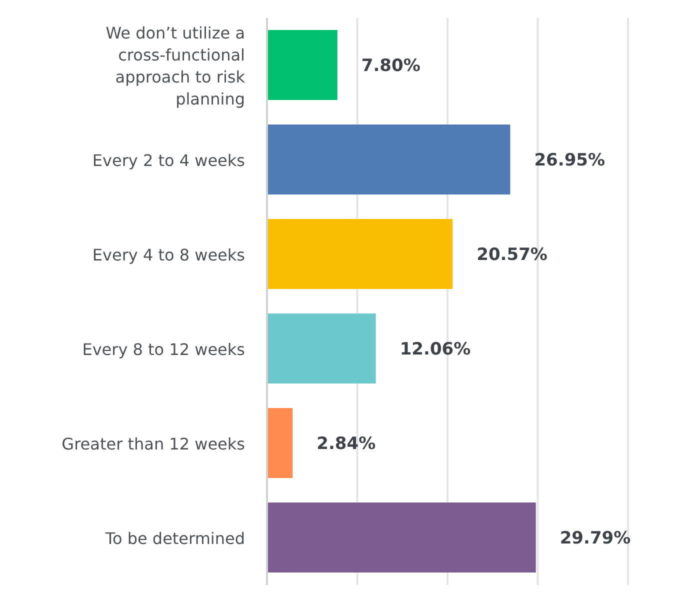 The image size is (696, 597). What do you see at coordinates (595, 538) in the screenshot?
I see `data-label: 29.79%` at bounding box center [595, 538].